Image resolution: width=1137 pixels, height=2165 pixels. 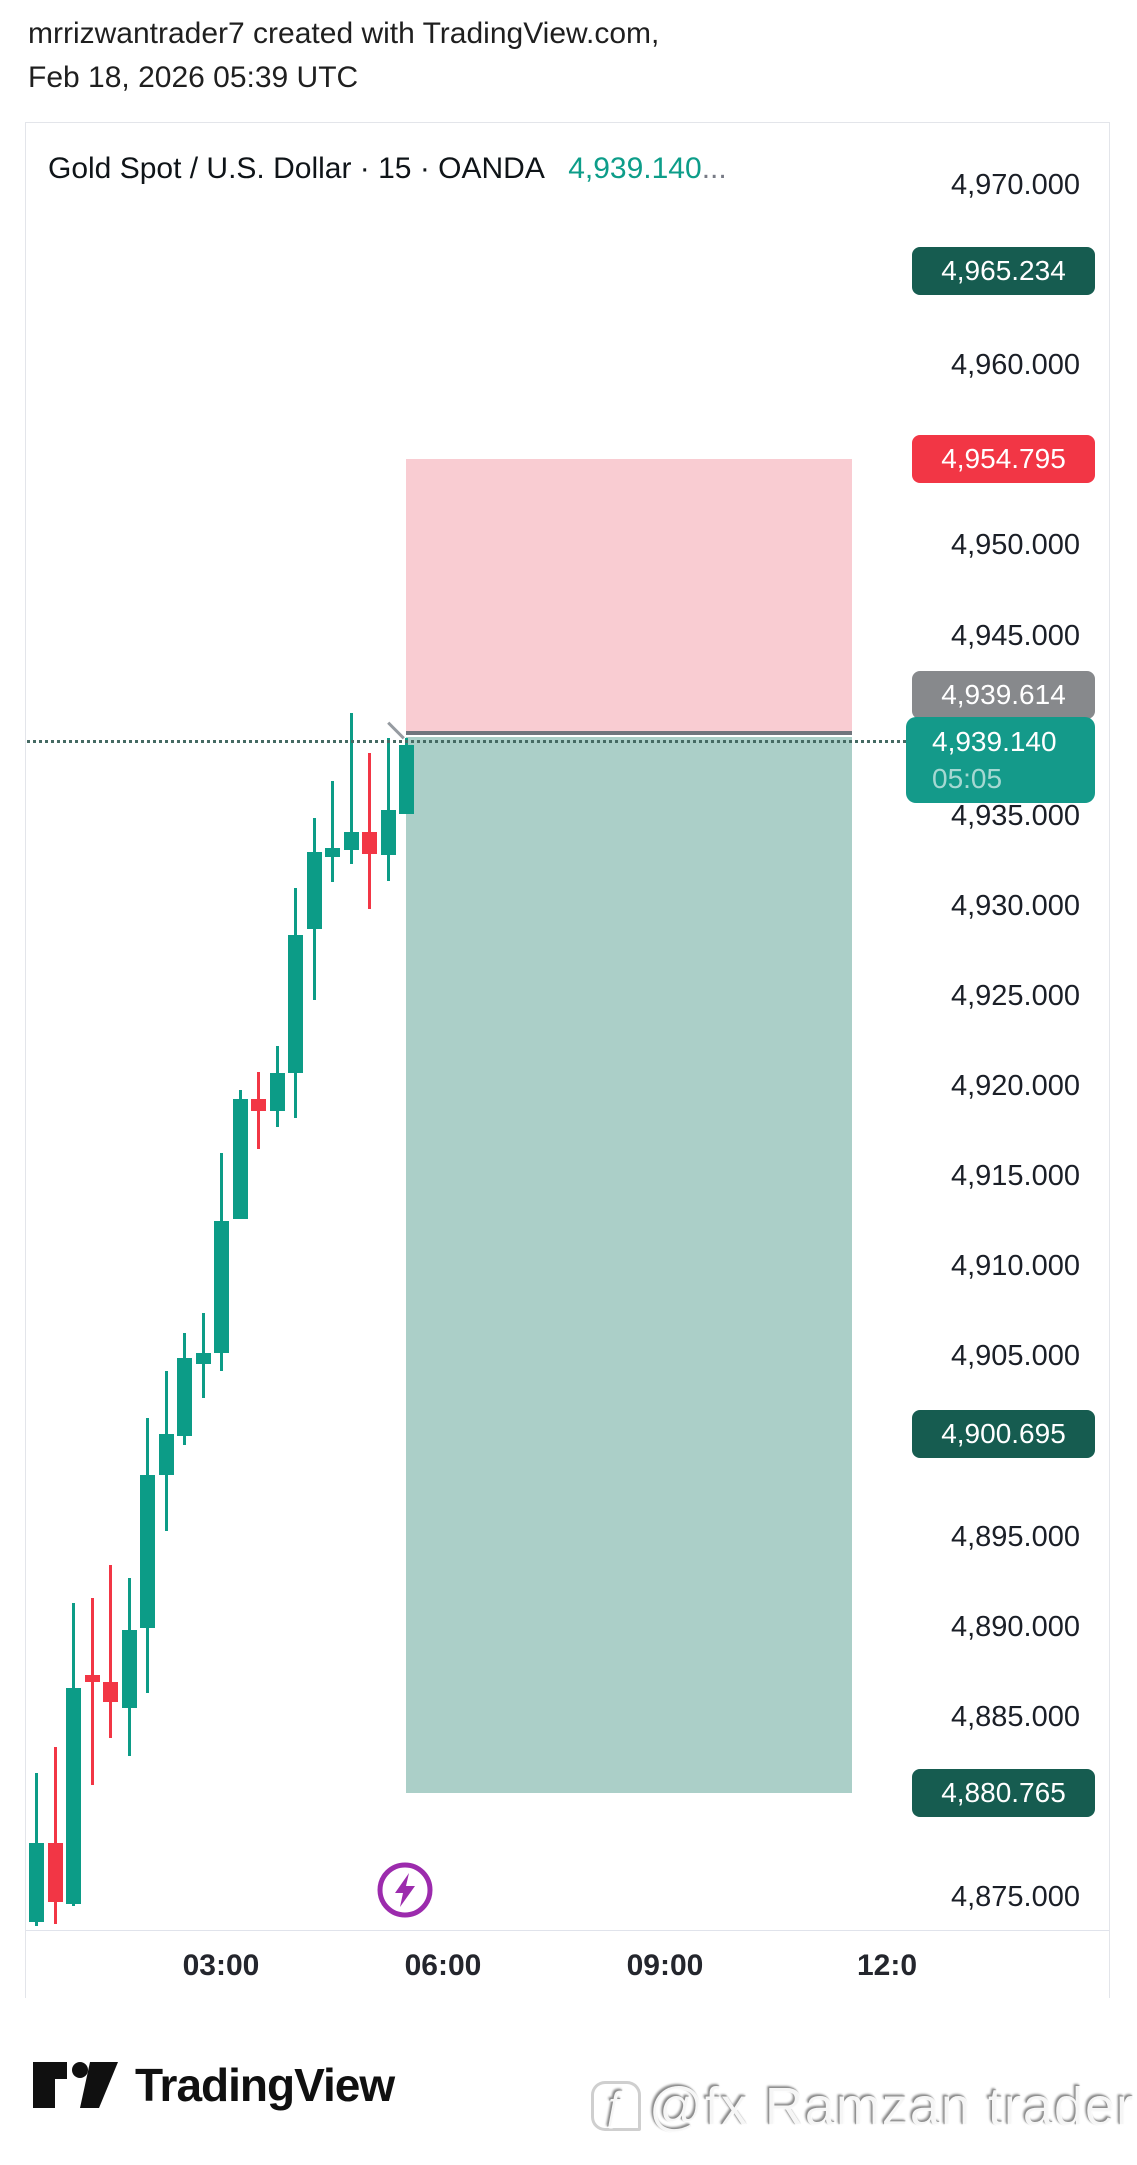 What do you see at coordinates (1015, 545) in the screenshot?
I see `price-axis-label: 4,950.000` at bounding box center [1015, 545].